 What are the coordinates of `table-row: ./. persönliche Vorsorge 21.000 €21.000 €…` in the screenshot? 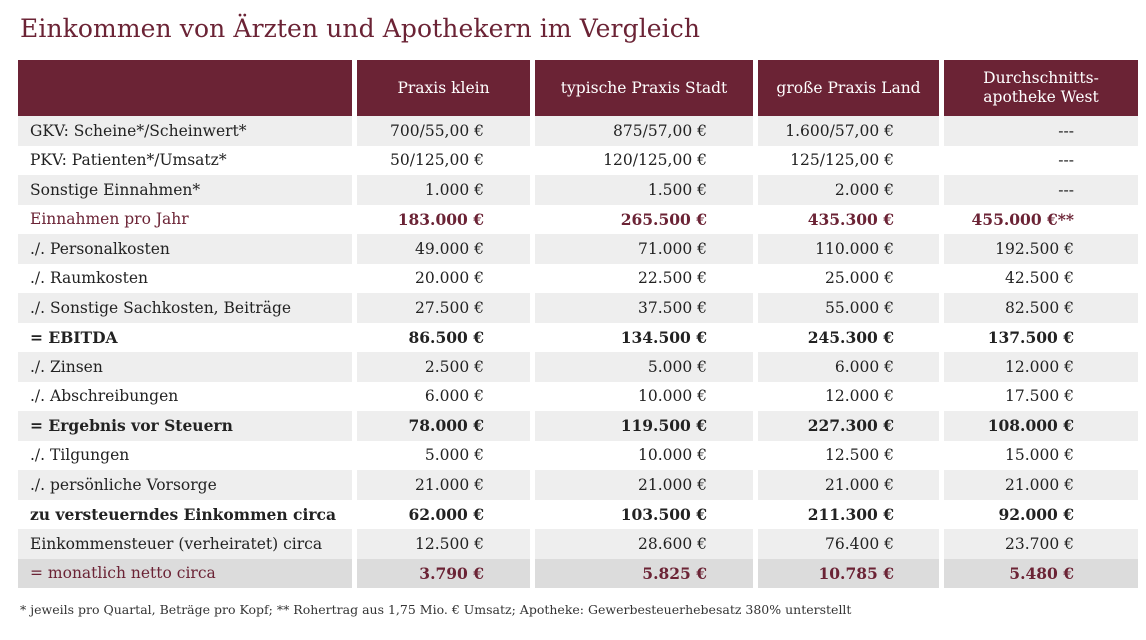 It's located at (578, 485).